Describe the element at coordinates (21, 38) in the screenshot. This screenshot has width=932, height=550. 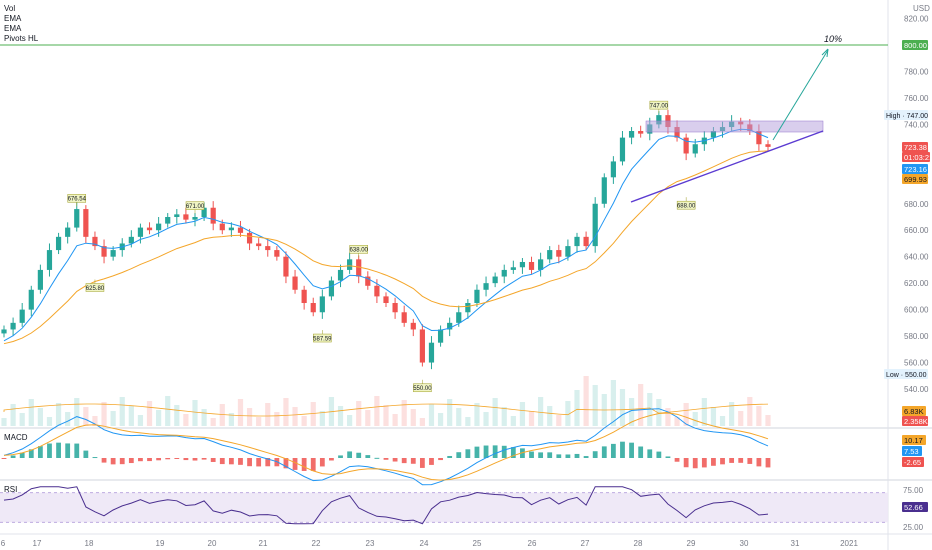
I see `legend-pivots: Pivots HL` at that location.